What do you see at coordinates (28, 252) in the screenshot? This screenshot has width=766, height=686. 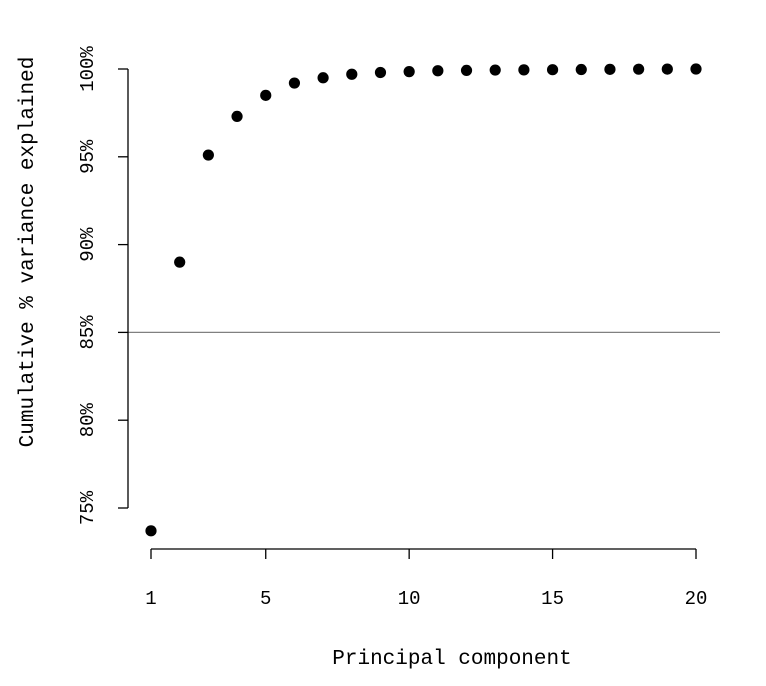 I see `y-axis-title: Cumulative % variance explained` at bounding box center [28, 252].